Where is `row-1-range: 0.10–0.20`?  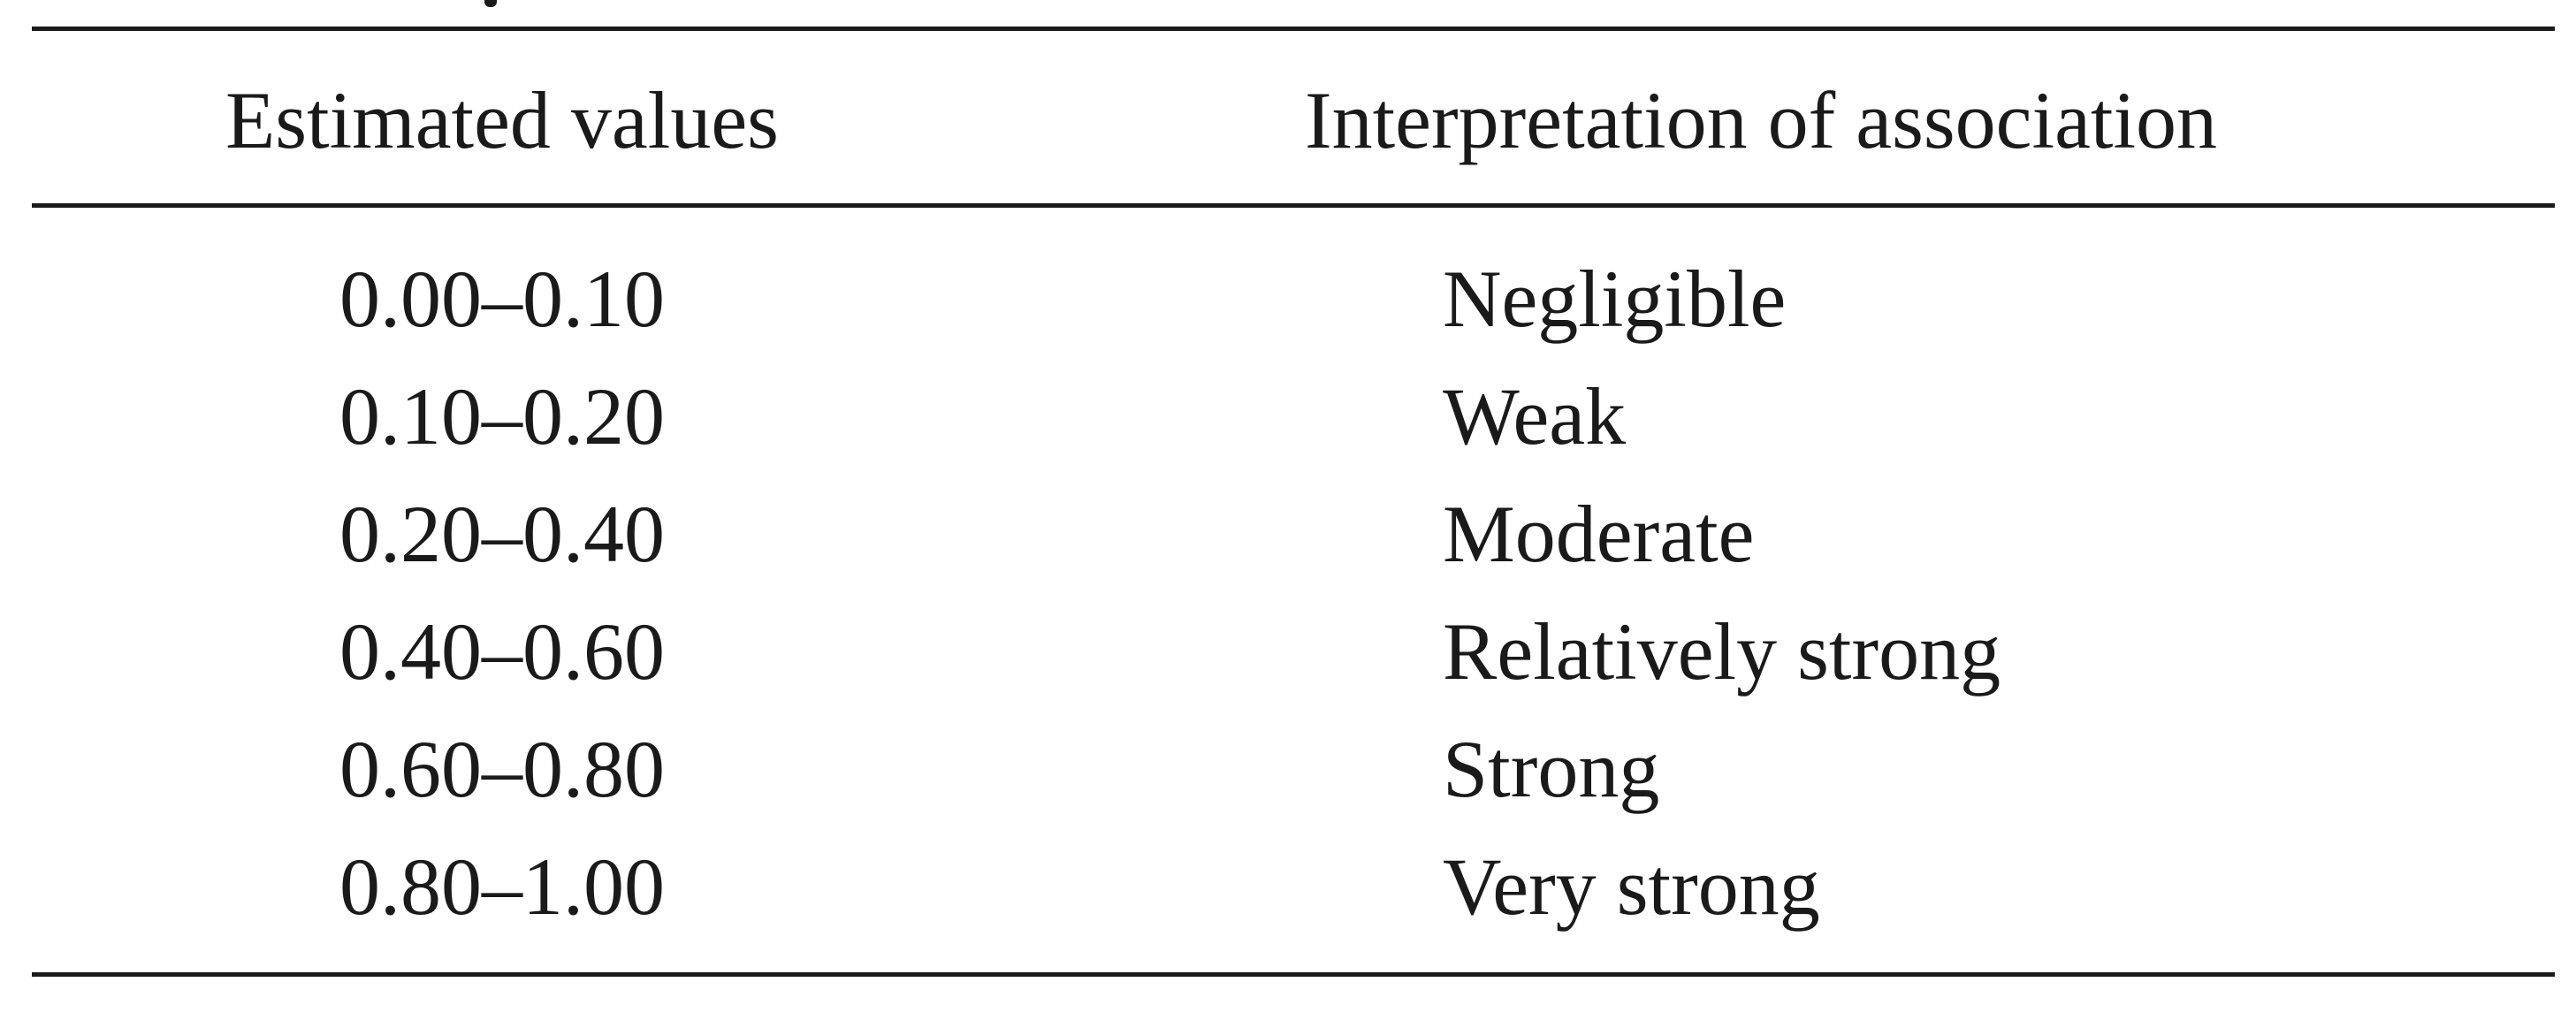 row-1-range: 0.10–0.20 is located at coordinates (502, 416).